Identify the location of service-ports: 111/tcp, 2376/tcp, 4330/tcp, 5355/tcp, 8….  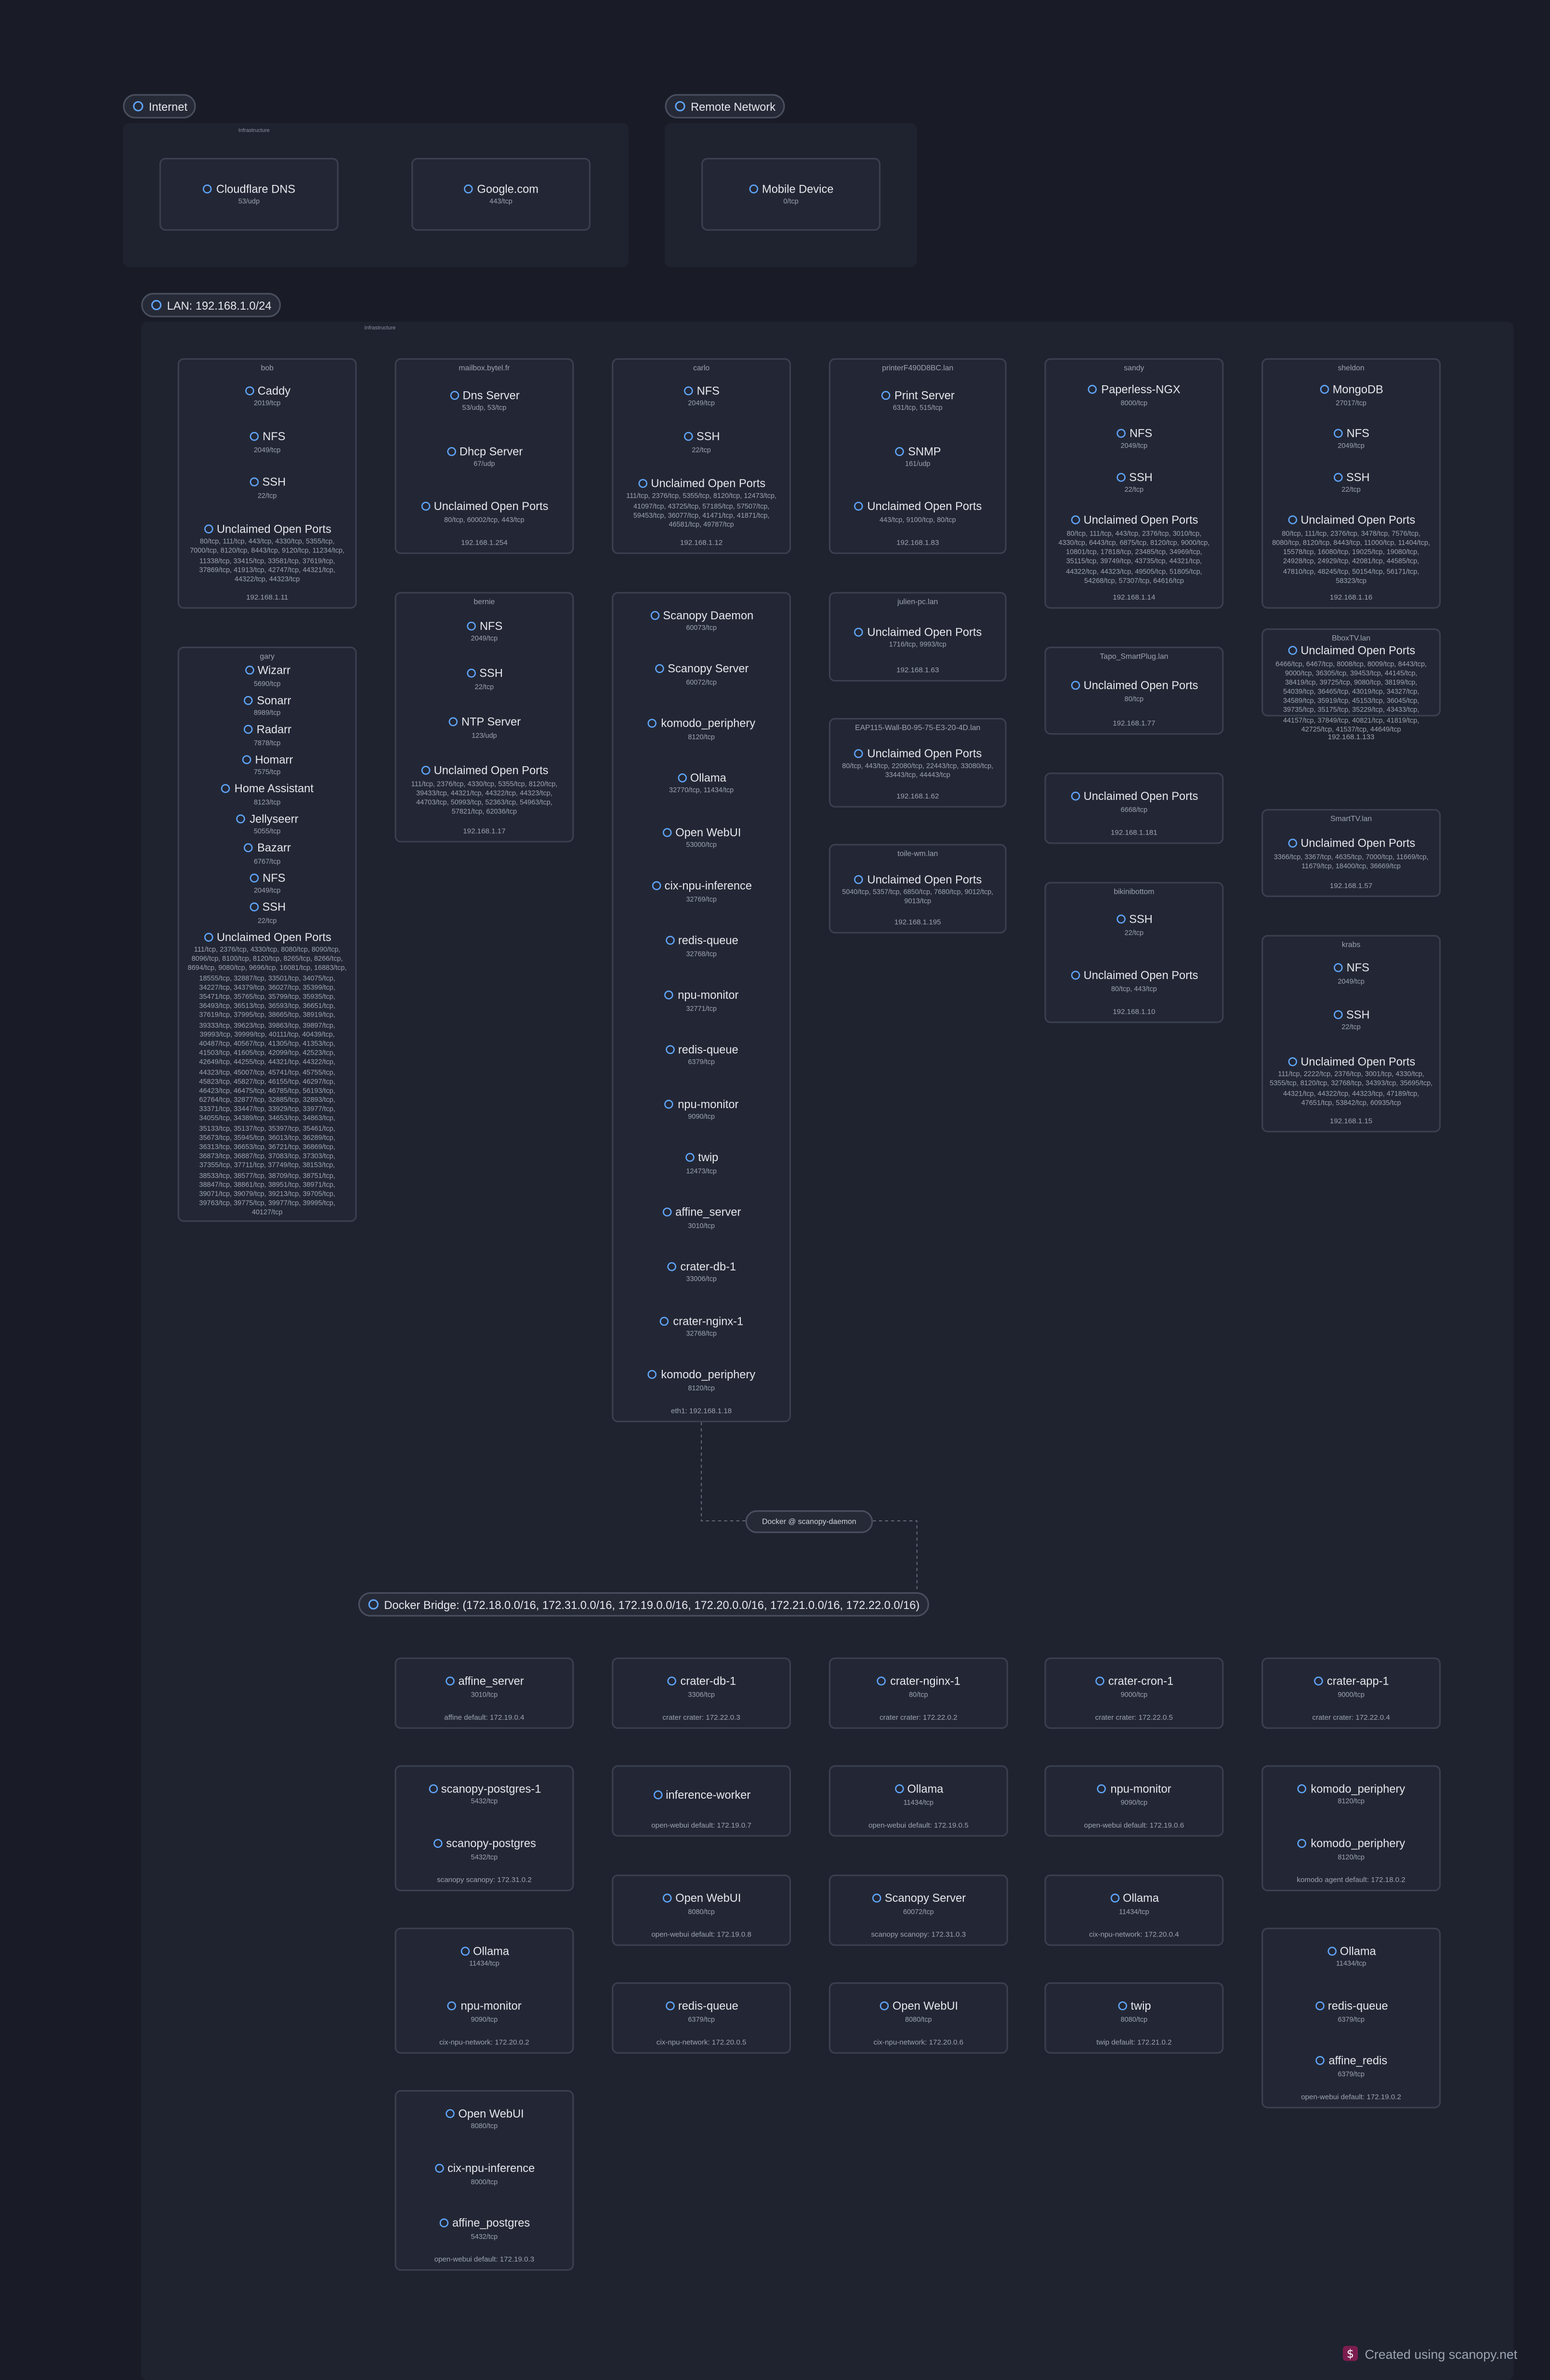
(484, 798).